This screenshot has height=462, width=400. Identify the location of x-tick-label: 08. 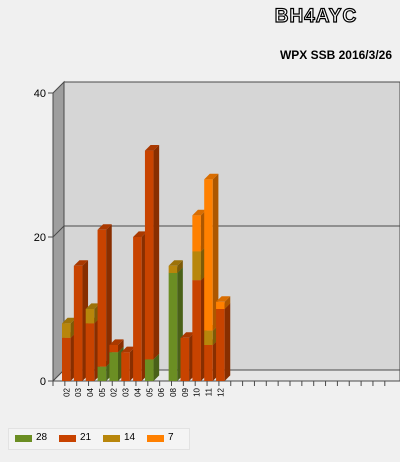
(173, 391).